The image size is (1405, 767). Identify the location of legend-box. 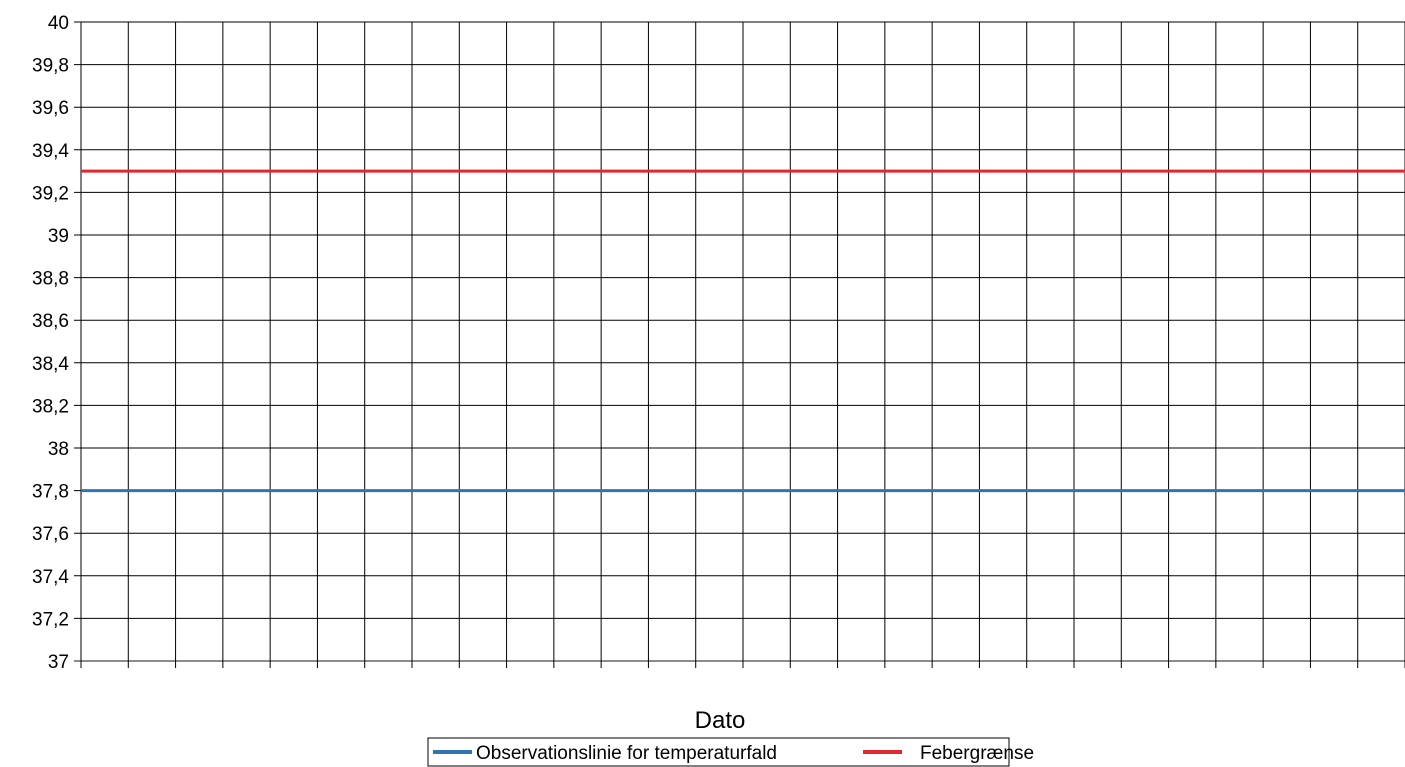
(718, 752).